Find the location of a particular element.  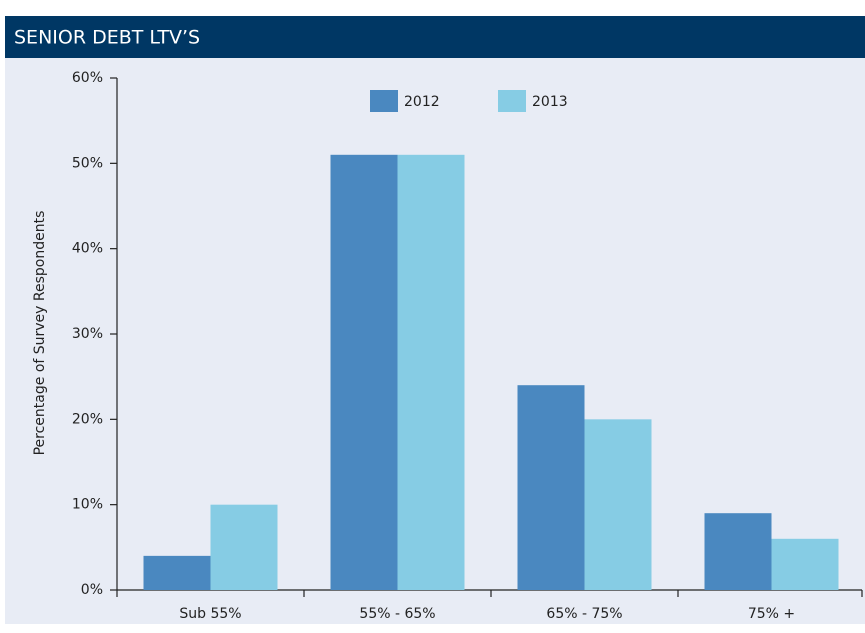

y-tick-label: 20% is located at coordinates (87, 419).